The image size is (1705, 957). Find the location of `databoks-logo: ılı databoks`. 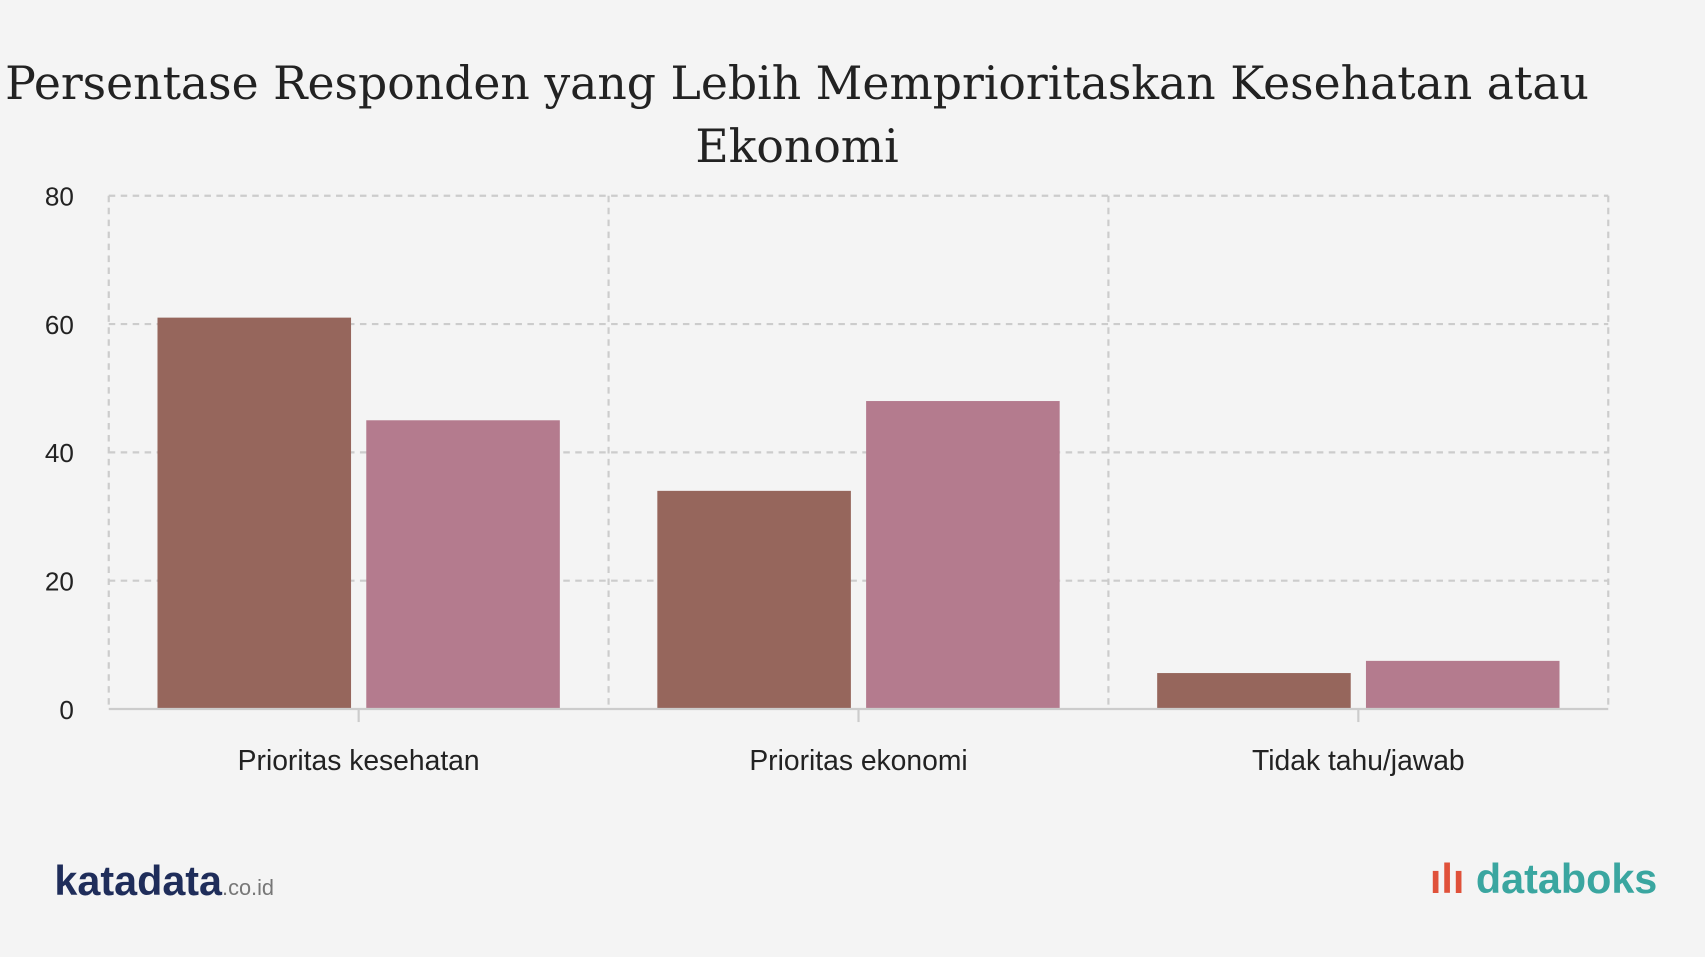

databoks-logo: ılı databoks is located at coordinates (1543, 879).